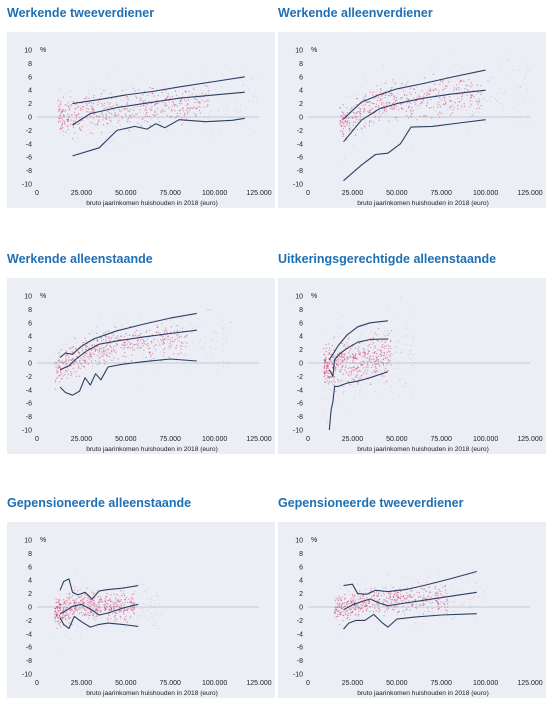 The image size is (550, 716). I want to click on y-tick-label: 4, so click(301, 337).